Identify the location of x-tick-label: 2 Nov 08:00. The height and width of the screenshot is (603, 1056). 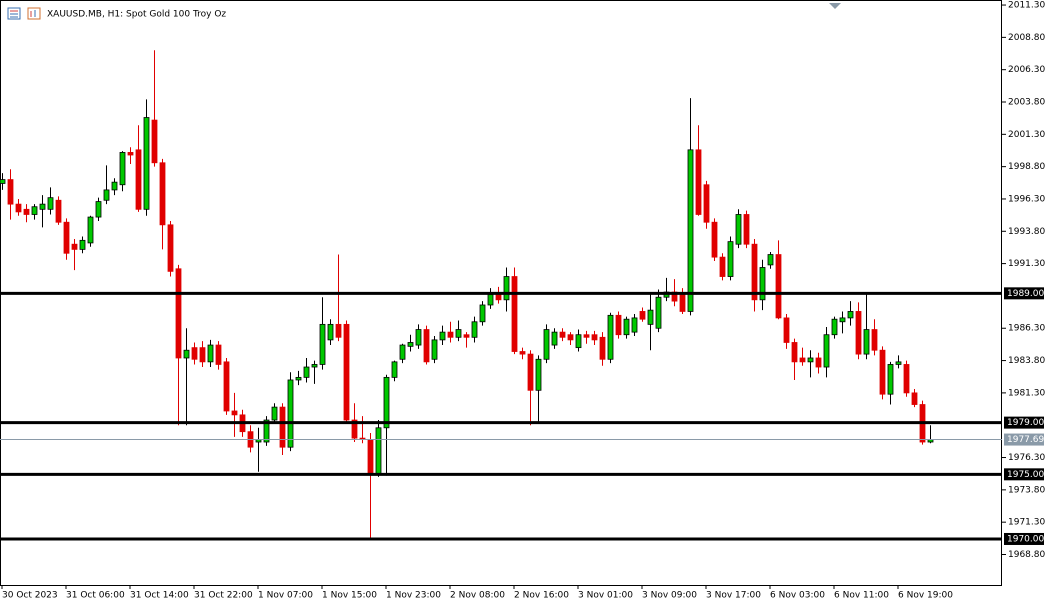
(477, 596).